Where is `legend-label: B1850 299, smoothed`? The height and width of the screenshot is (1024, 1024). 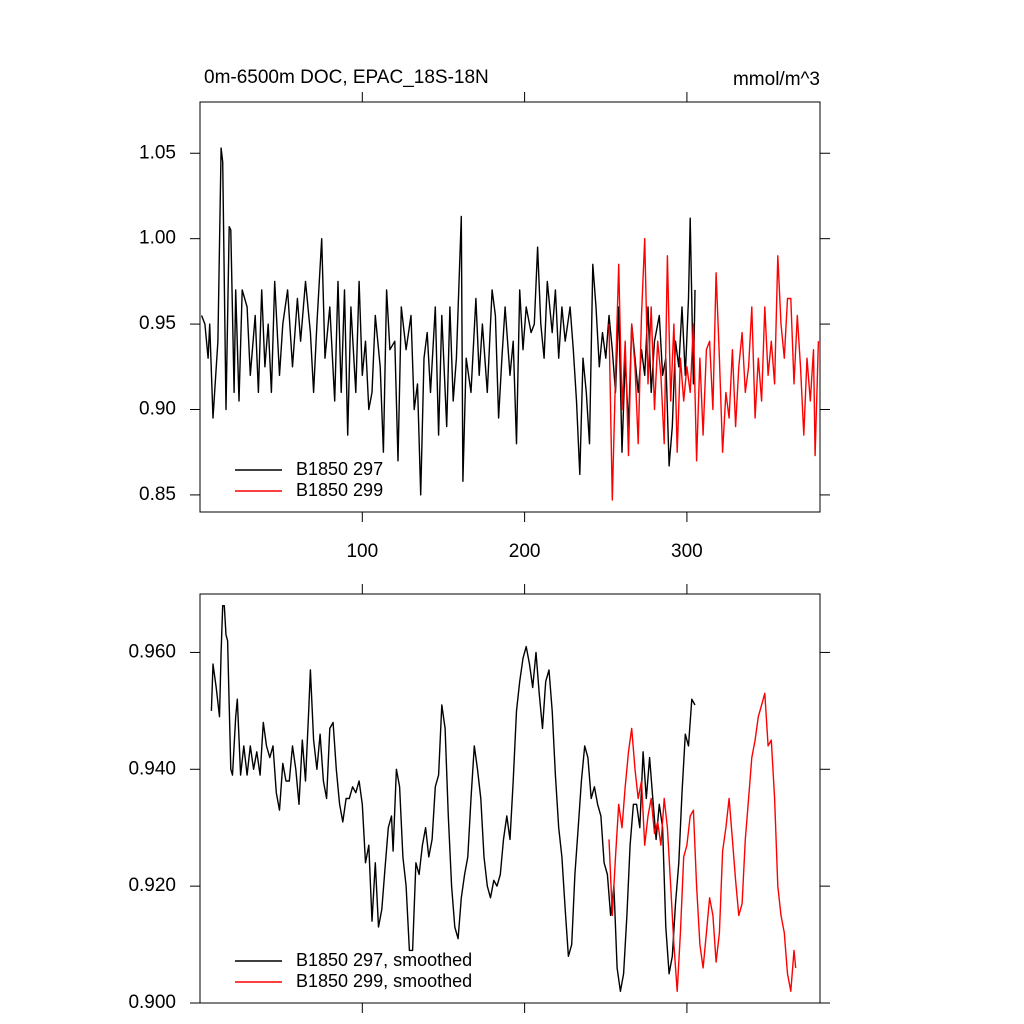
legend-label: B1850 299, smoothed is located at coordinates (384, 981).